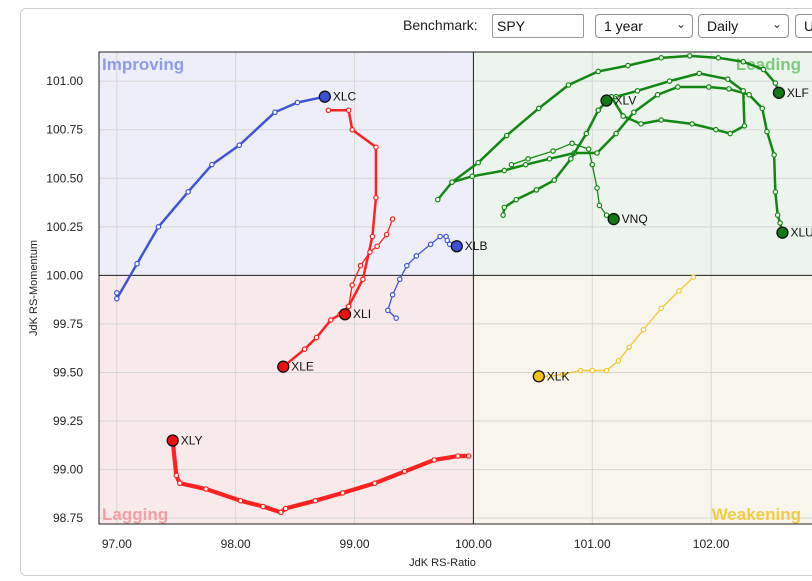 This screenshot has height=581, width=812. What do you see at coordinates (756, 514) in the screenshot?
I see `quadrant-label-weakening: Weakening` at bounding box center [756, 514].